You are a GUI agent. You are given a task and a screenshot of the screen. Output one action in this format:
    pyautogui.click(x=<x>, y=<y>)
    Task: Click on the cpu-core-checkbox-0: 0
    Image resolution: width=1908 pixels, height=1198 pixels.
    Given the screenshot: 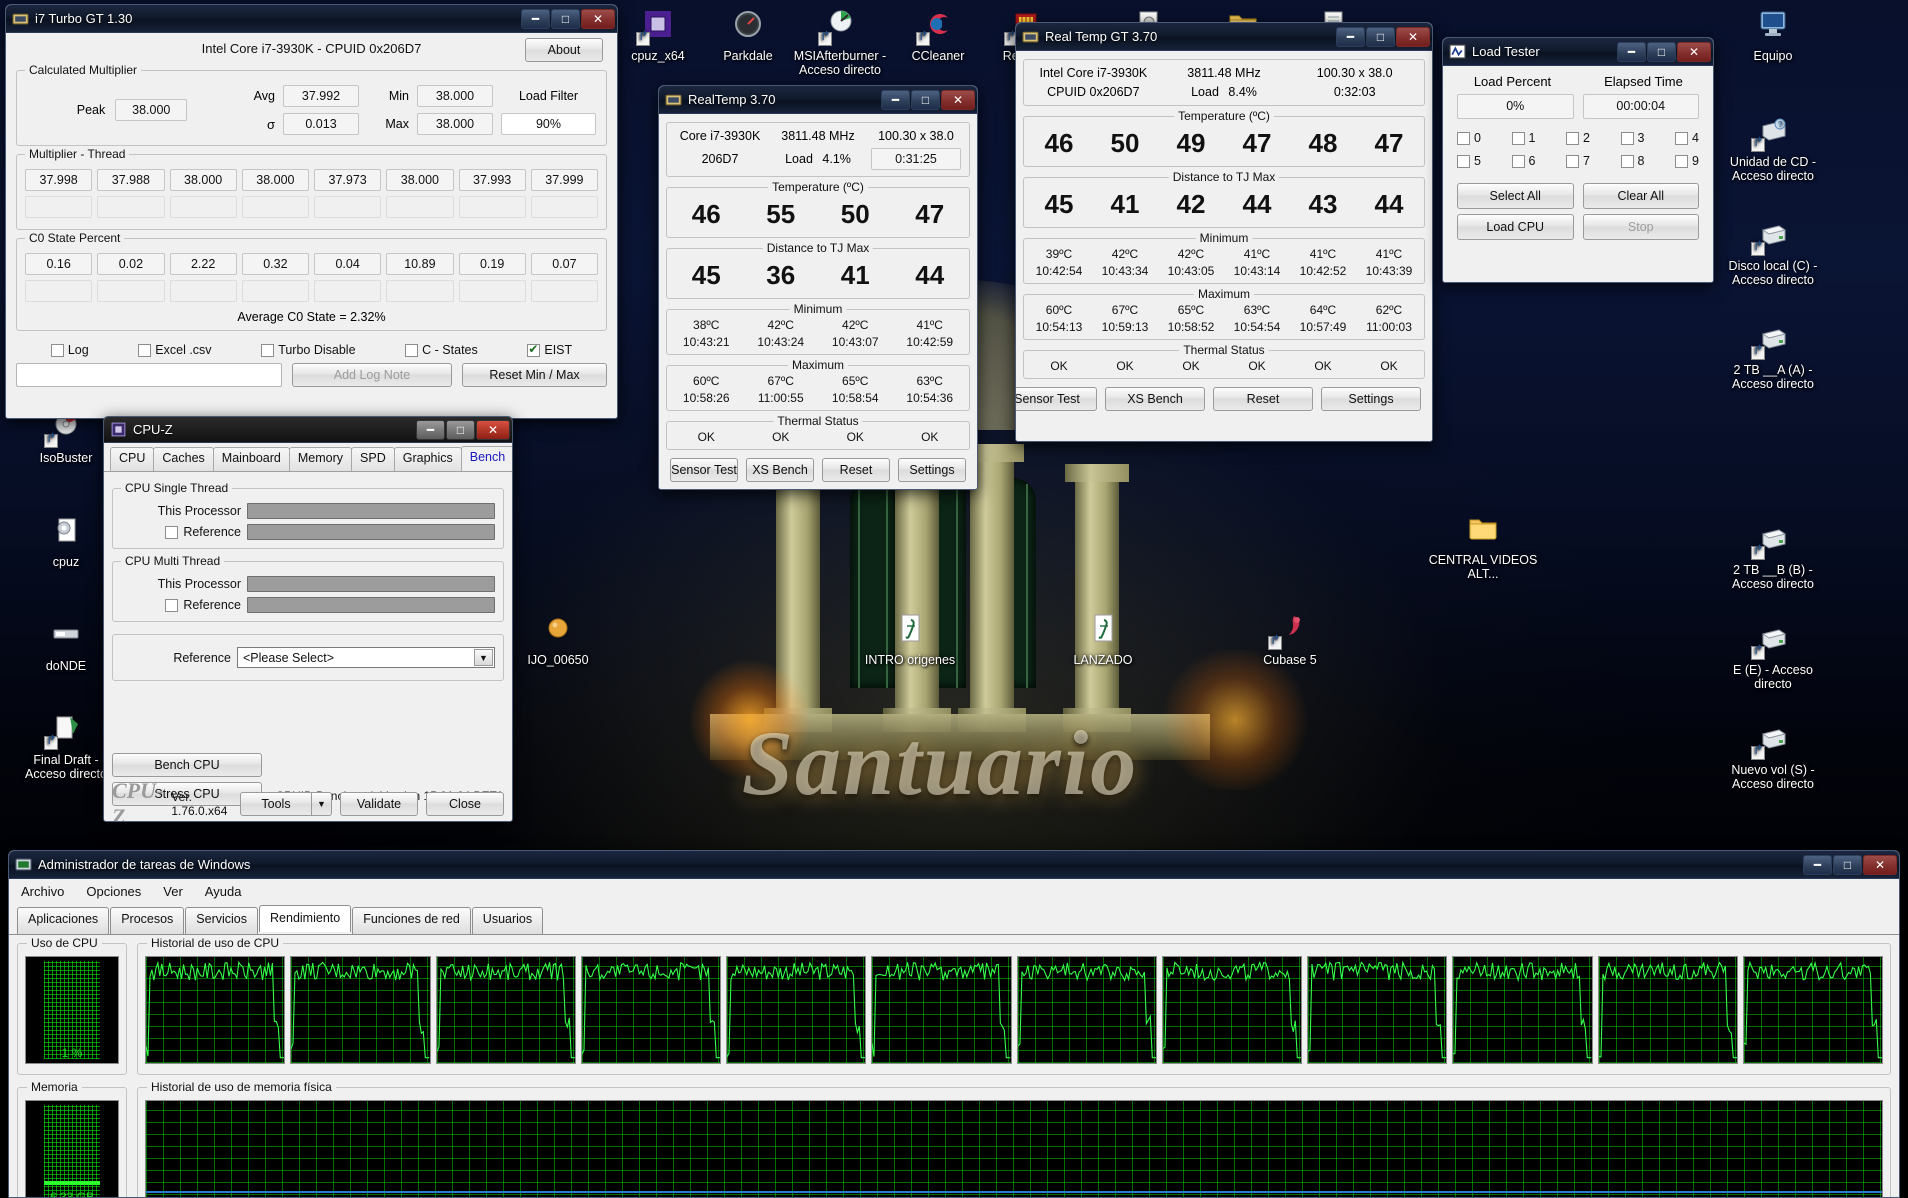 What is the action you would take?
    pyautogui.click(x=1469, y=138)
    